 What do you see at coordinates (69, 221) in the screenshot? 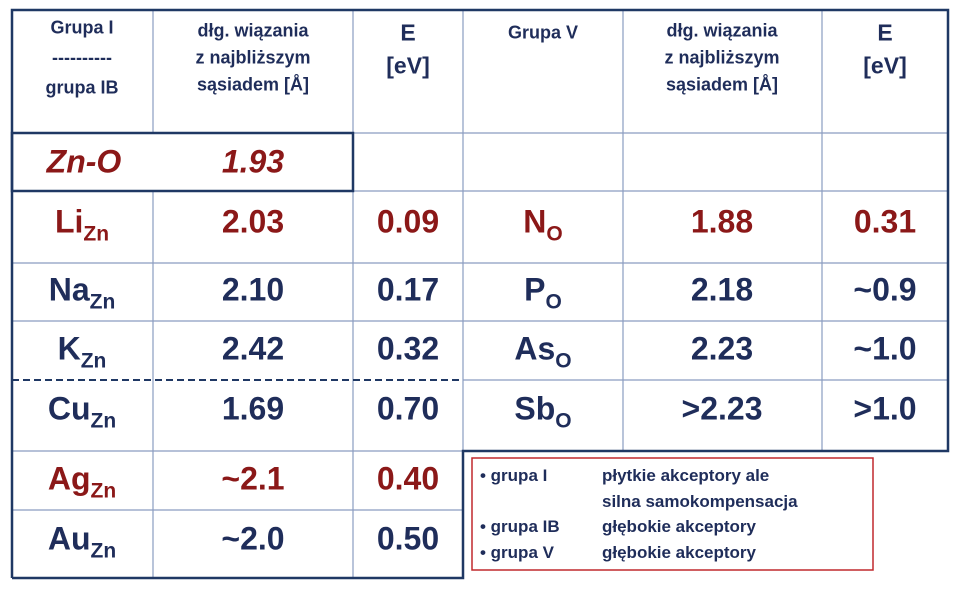
I see `dopant-symbol: Li` at bounding box center [69, 221].